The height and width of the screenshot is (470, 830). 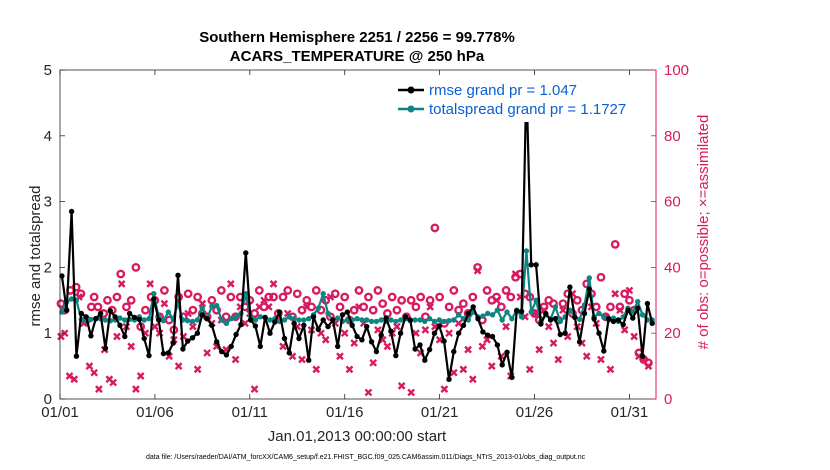 What do you see at coordinates (357, 56) in the screenshot?
I see `chart-title-line2: ACARS_TEMPERATURE @ 250 hPa` at bounding box center [357, 56].